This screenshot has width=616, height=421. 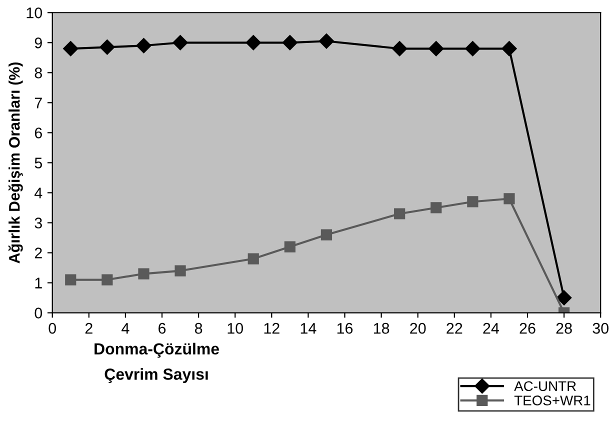 What do you see at coordinates (38, 223) in the screenshot?
I see `y-tick-label: 3` at bounding box center [38, 223].